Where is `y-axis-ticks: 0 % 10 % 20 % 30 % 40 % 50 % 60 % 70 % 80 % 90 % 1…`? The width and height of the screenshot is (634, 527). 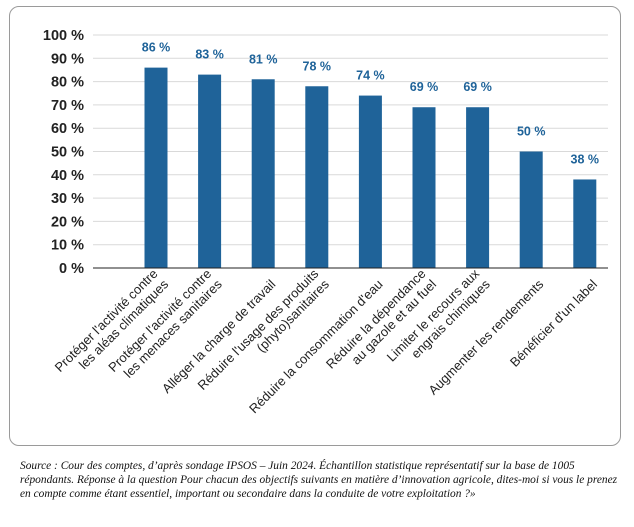 y-axis-ticks: 0 % 10 % 20 % 30 % 40 % 50 % 60 % 70 % 80 % 90 % 1… is located at coordinates (63, 152).